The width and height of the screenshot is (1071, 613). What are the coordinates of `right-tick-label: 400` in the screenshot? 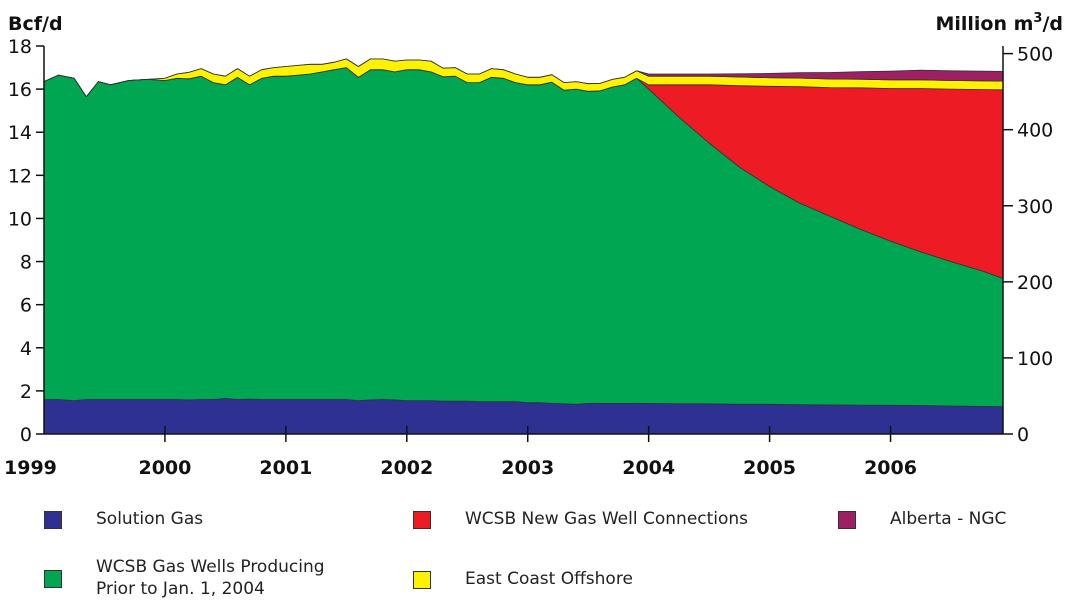 It's located at (1035, 131).